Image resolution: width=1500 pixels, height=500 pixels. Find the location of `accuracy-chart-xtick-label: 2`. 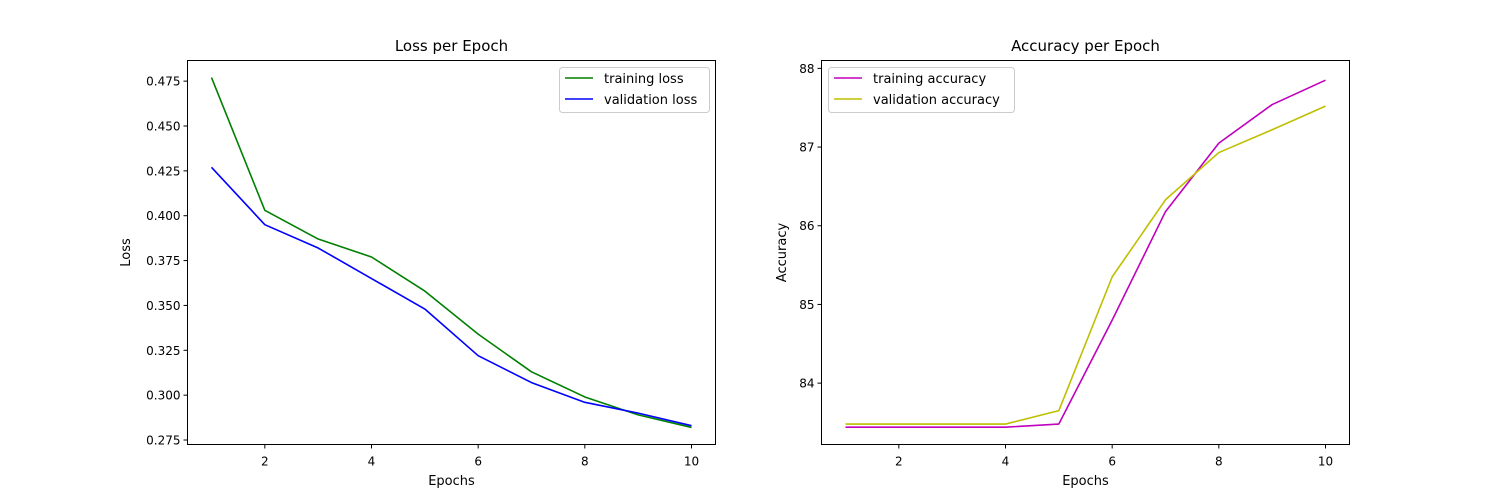

accuracy-chart-xtick-label: 2 is located at coordinates (899, 462).